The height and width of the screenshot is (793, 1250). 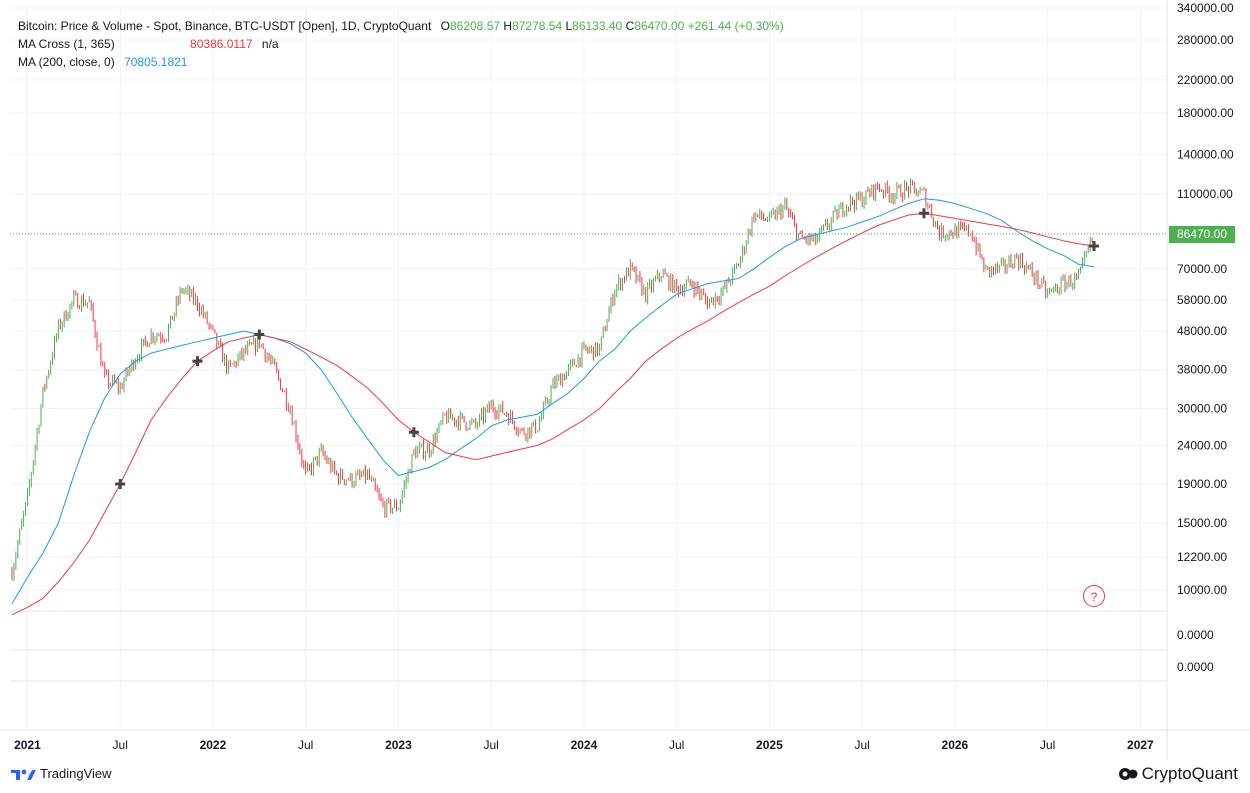 What do you see at coordinates (1094, 596) in the screenshot?
I see `help-button: ?` at bounding box center [1094, 596].